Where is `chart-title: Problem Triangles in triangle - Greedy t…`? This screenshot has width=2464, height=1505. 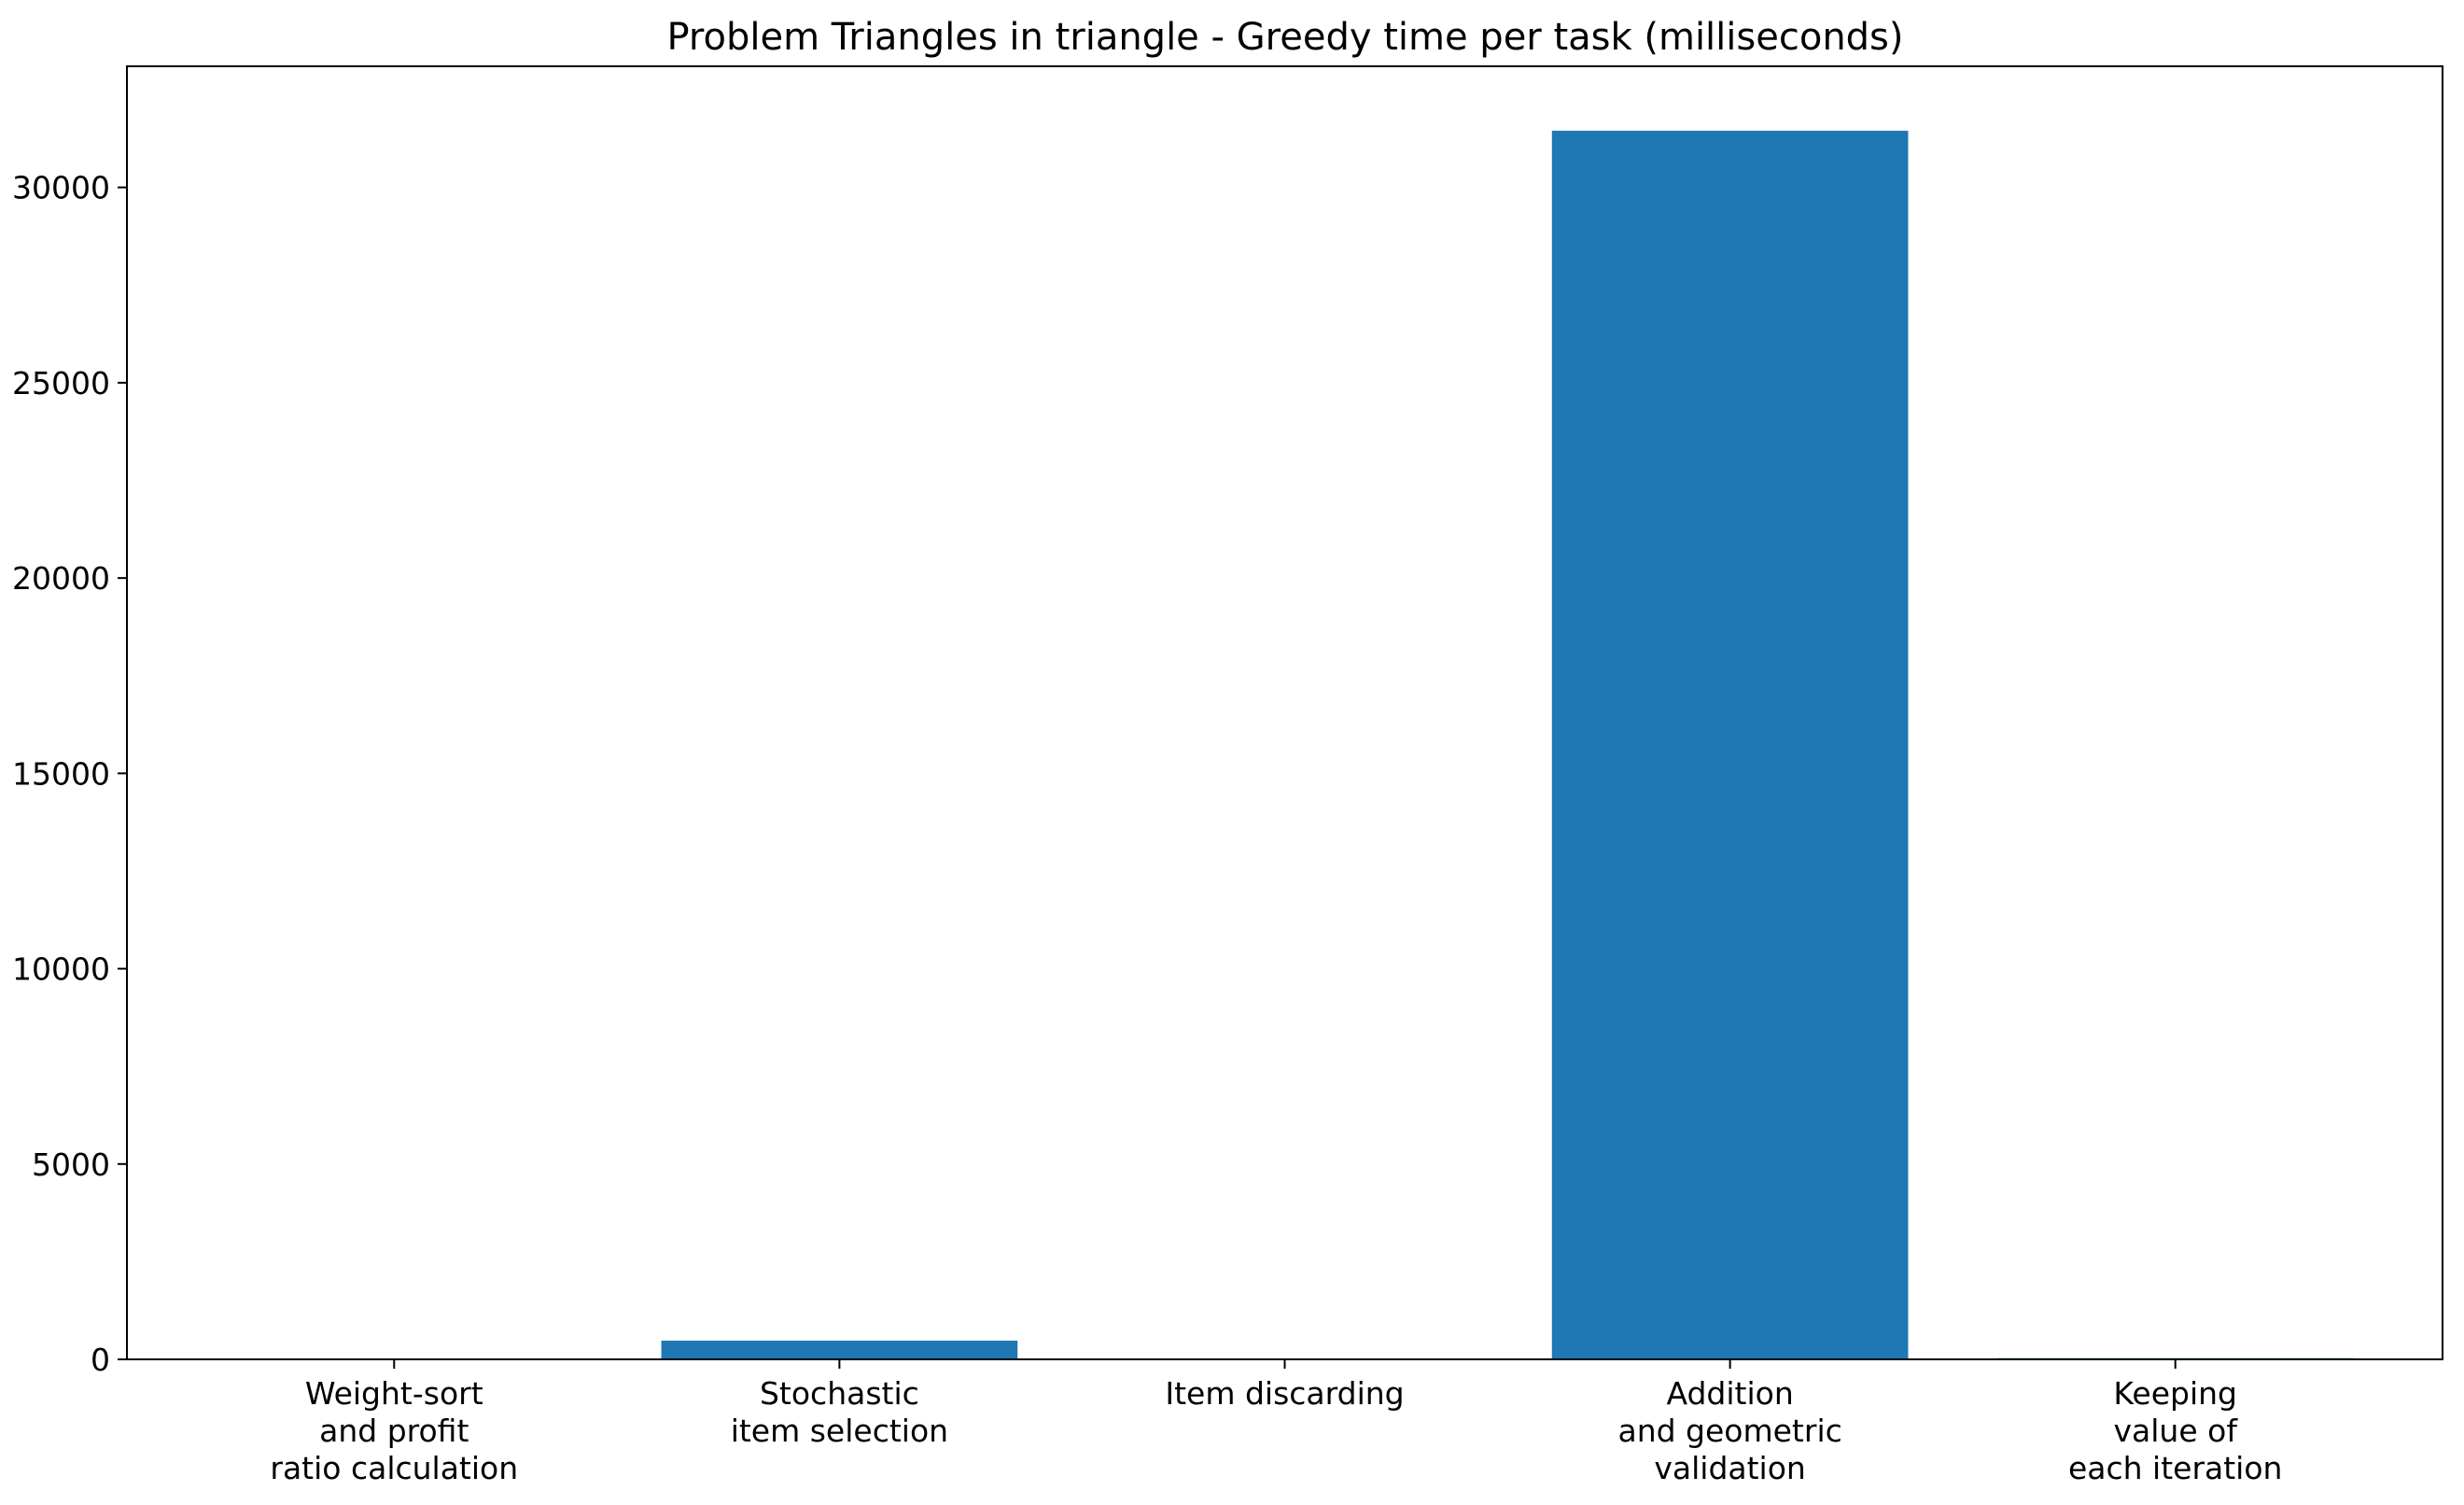 chart-title: Problem Triangles in triangle - Greedy t… is located at coordinates (1285, 37).